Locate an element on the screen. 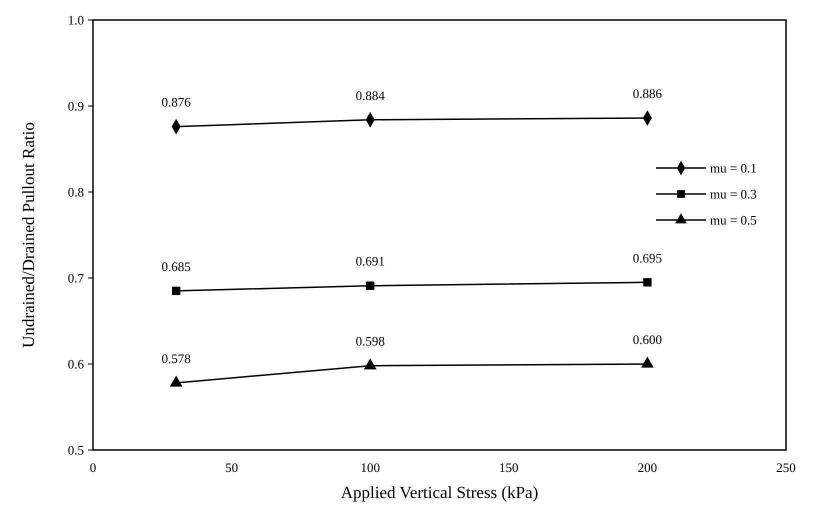 This screenshot has width=817, height=529. data-label: 0.884 is located at coordinates (371, 95).